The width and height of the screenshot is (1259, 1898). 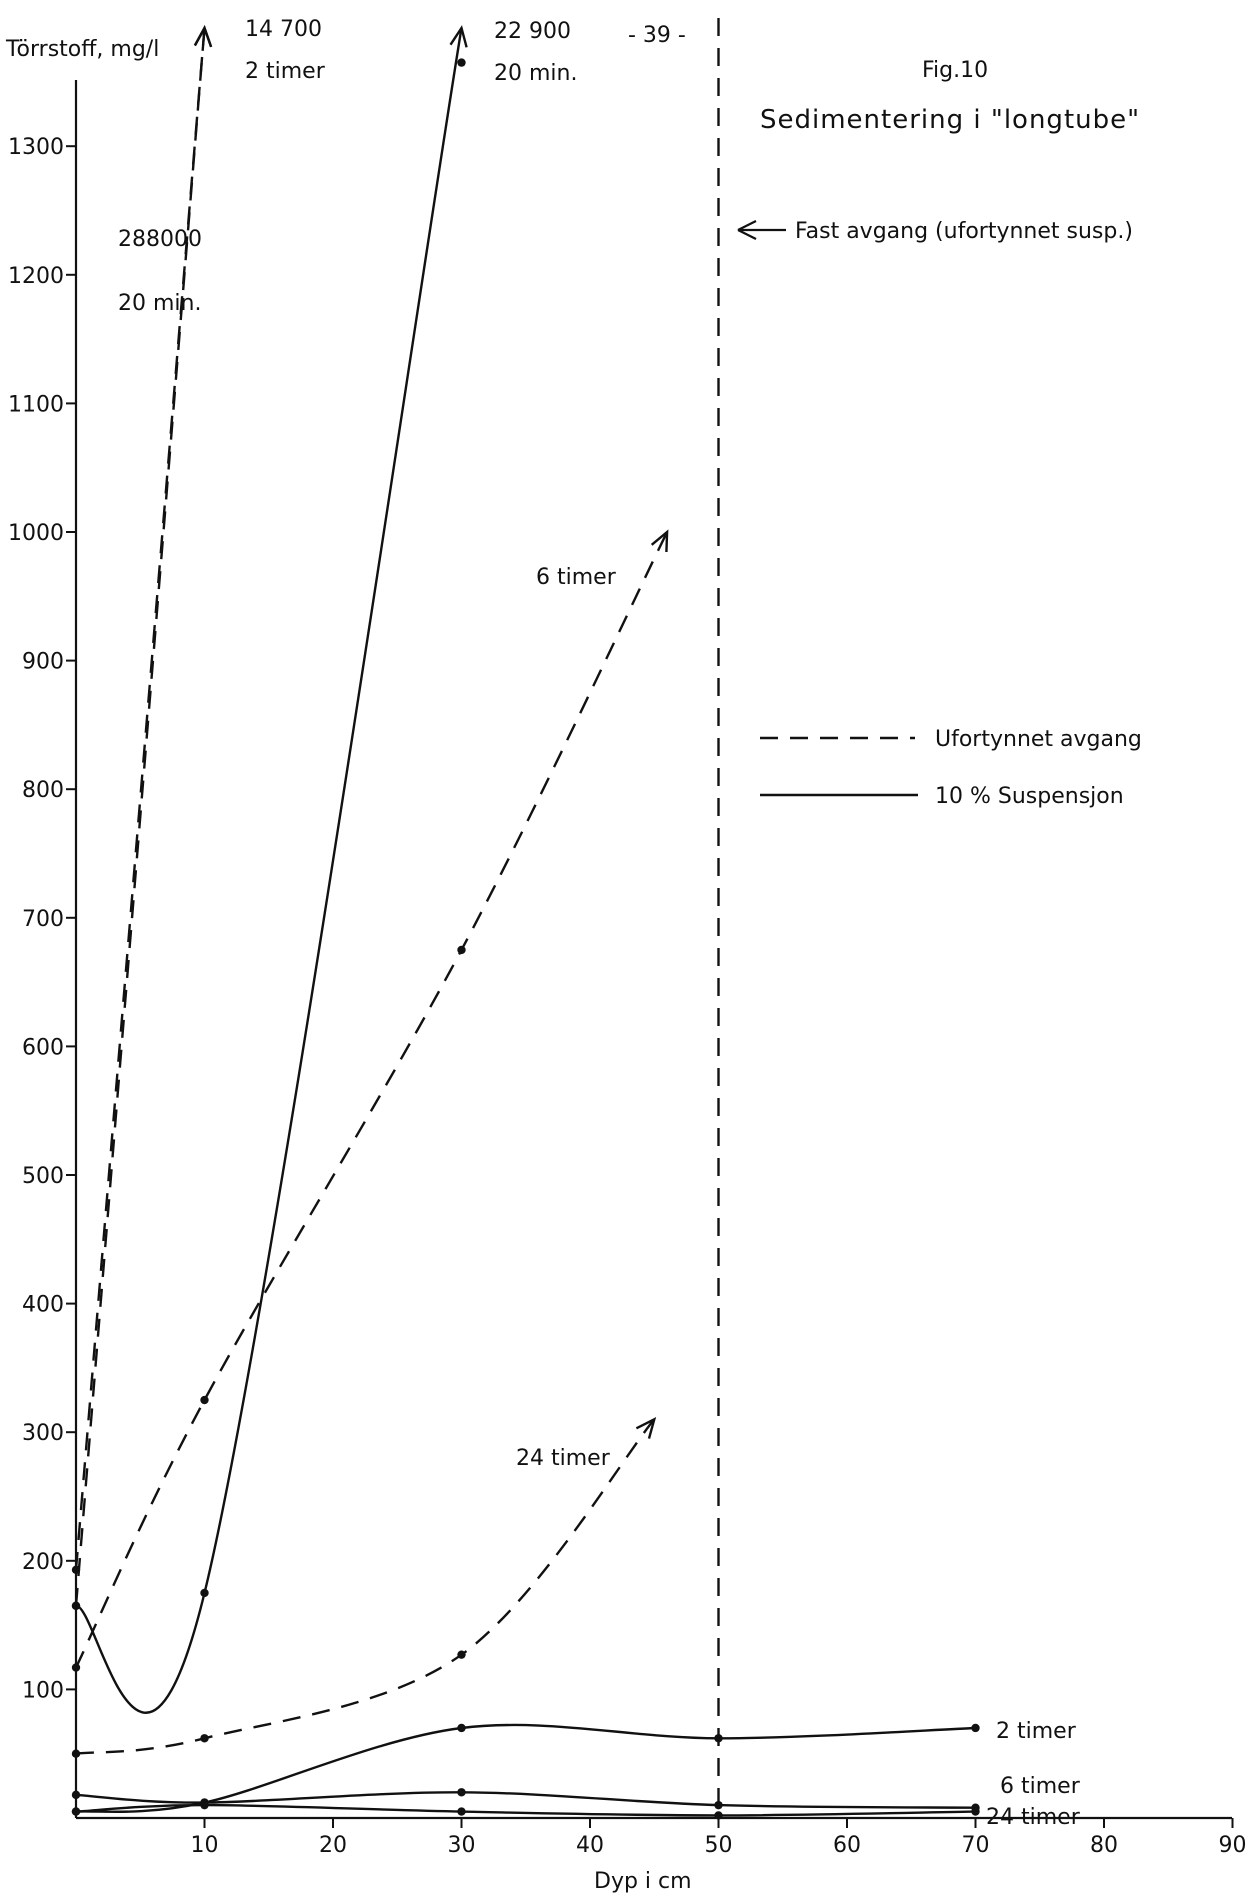 I want to click on x-tick-label: 90, so click(x=1233, y=1845).